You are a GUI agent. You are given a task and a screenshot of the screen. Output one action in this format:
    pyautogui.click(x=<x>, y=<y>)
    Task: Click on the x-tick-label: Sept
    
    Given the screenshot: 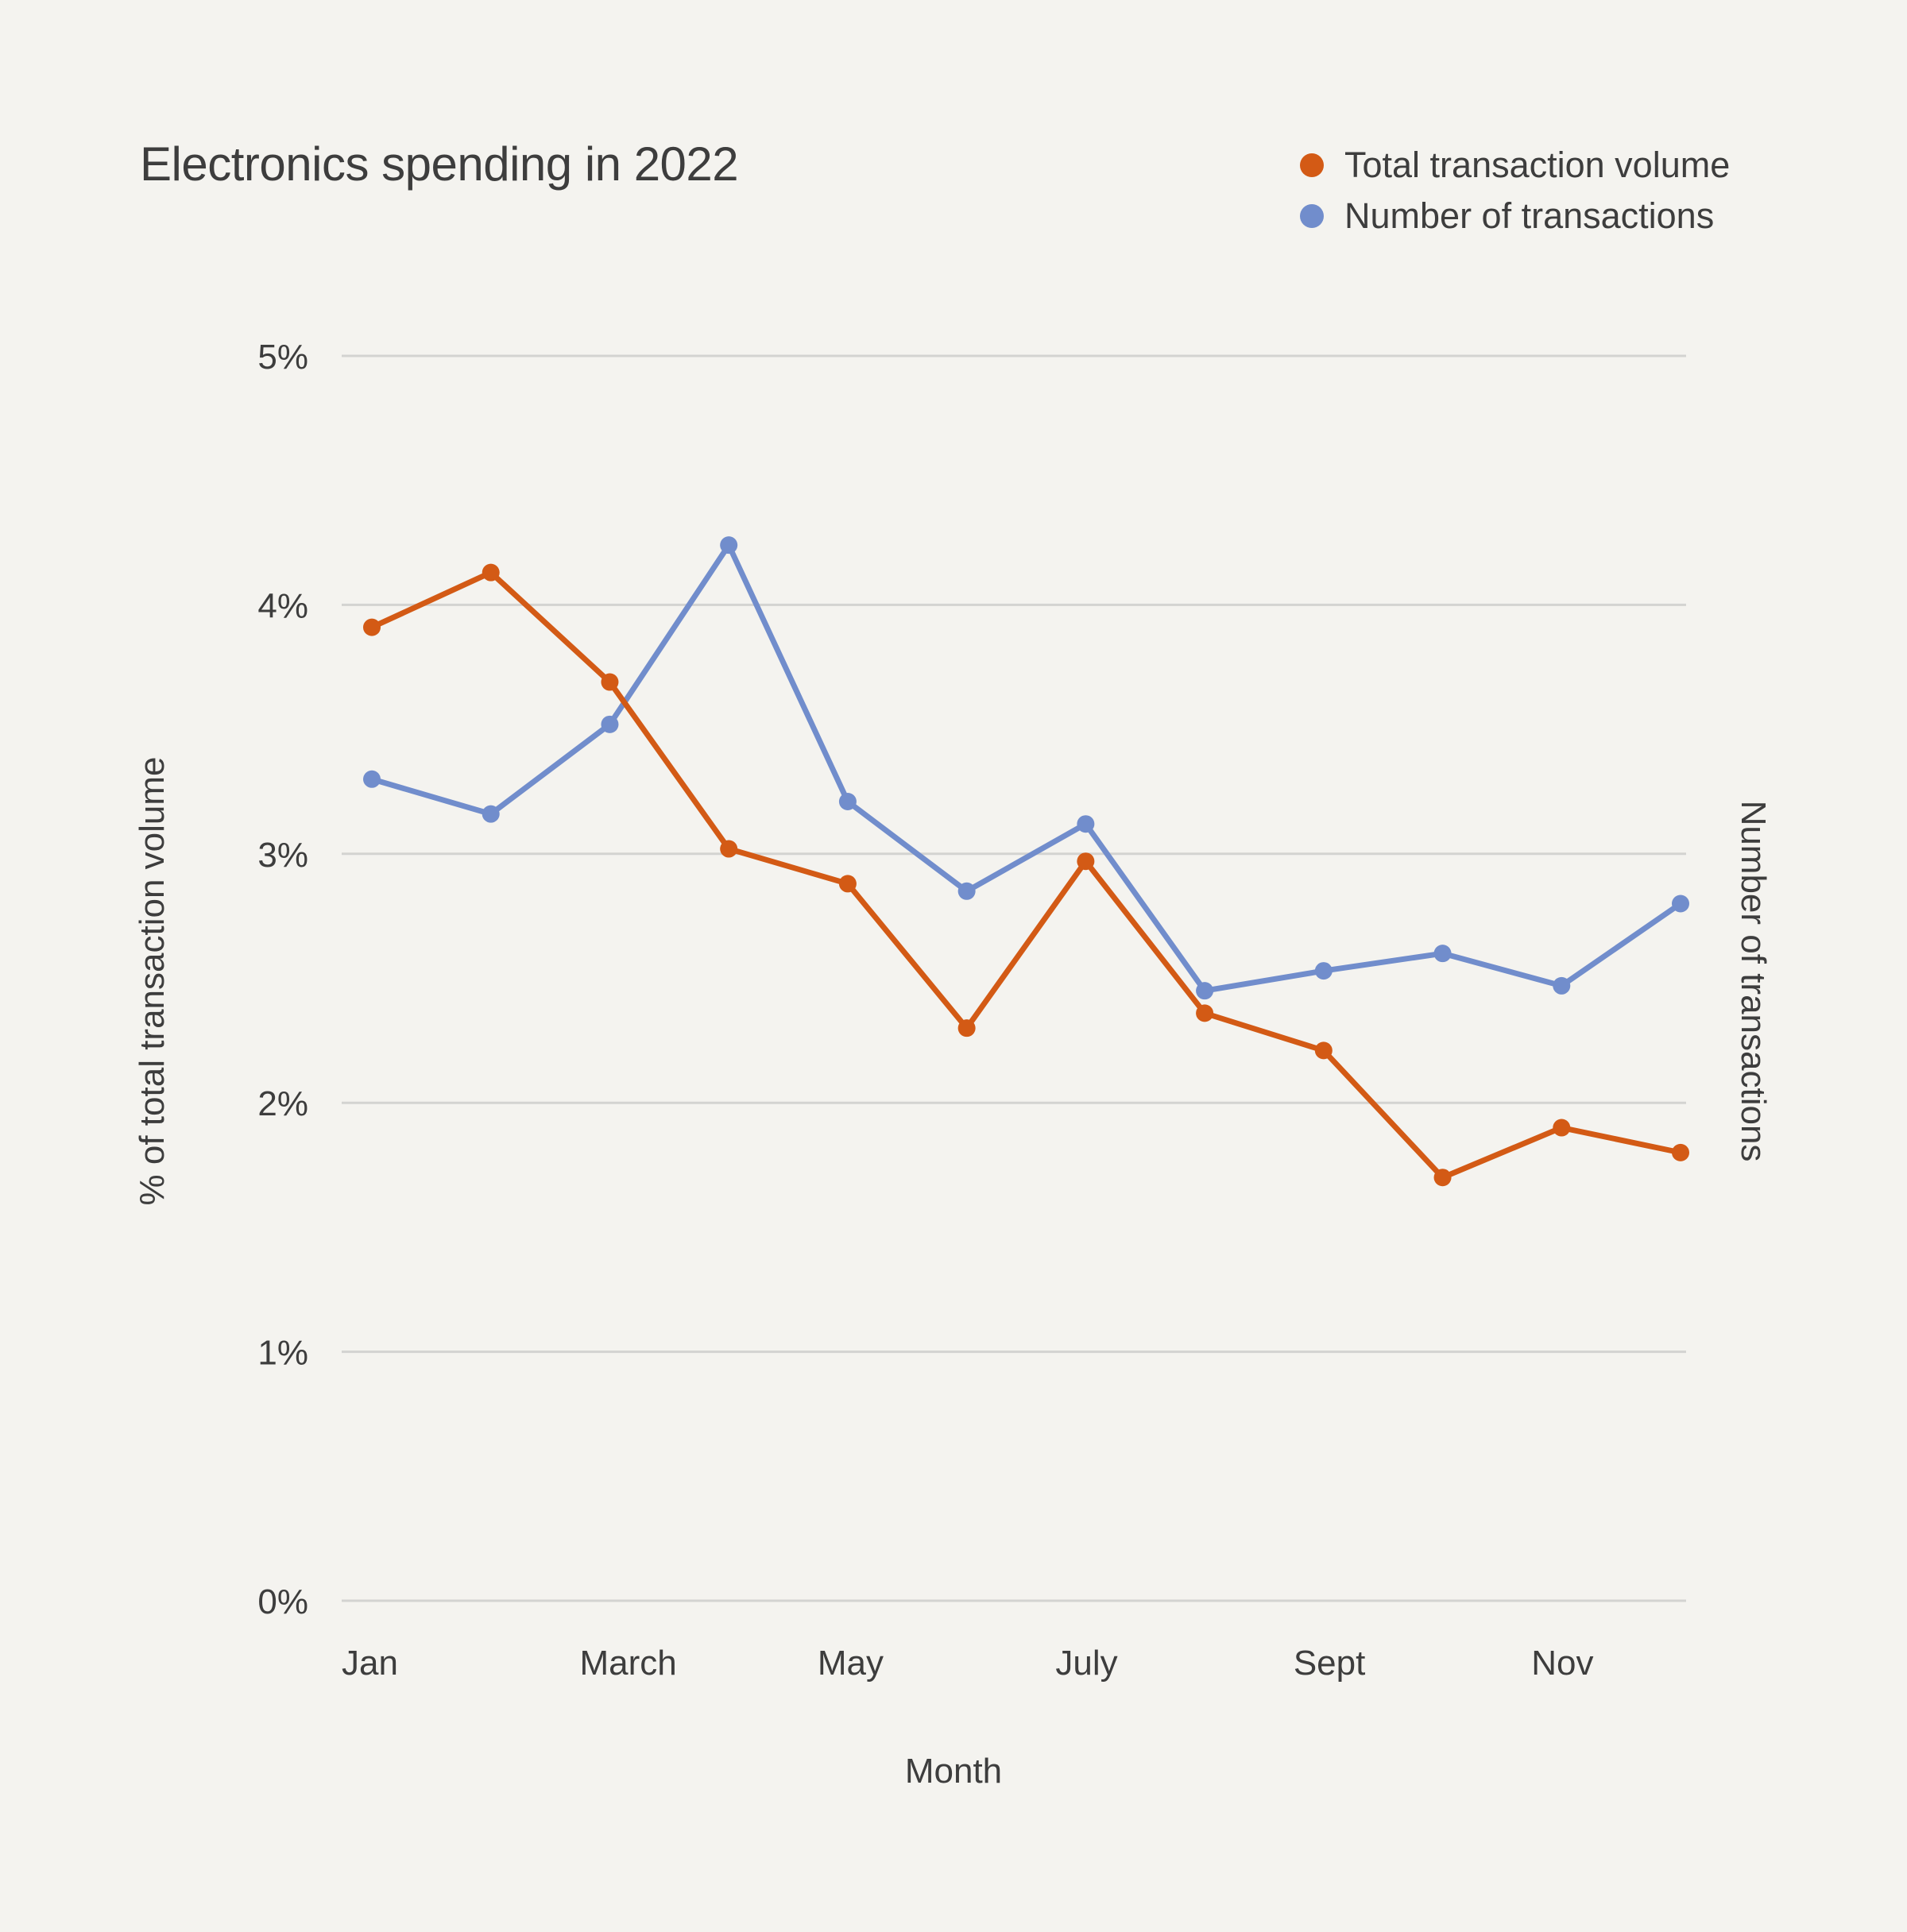 What is the action you would take?
    pyautogui.click(x=1330, y=1663)
    